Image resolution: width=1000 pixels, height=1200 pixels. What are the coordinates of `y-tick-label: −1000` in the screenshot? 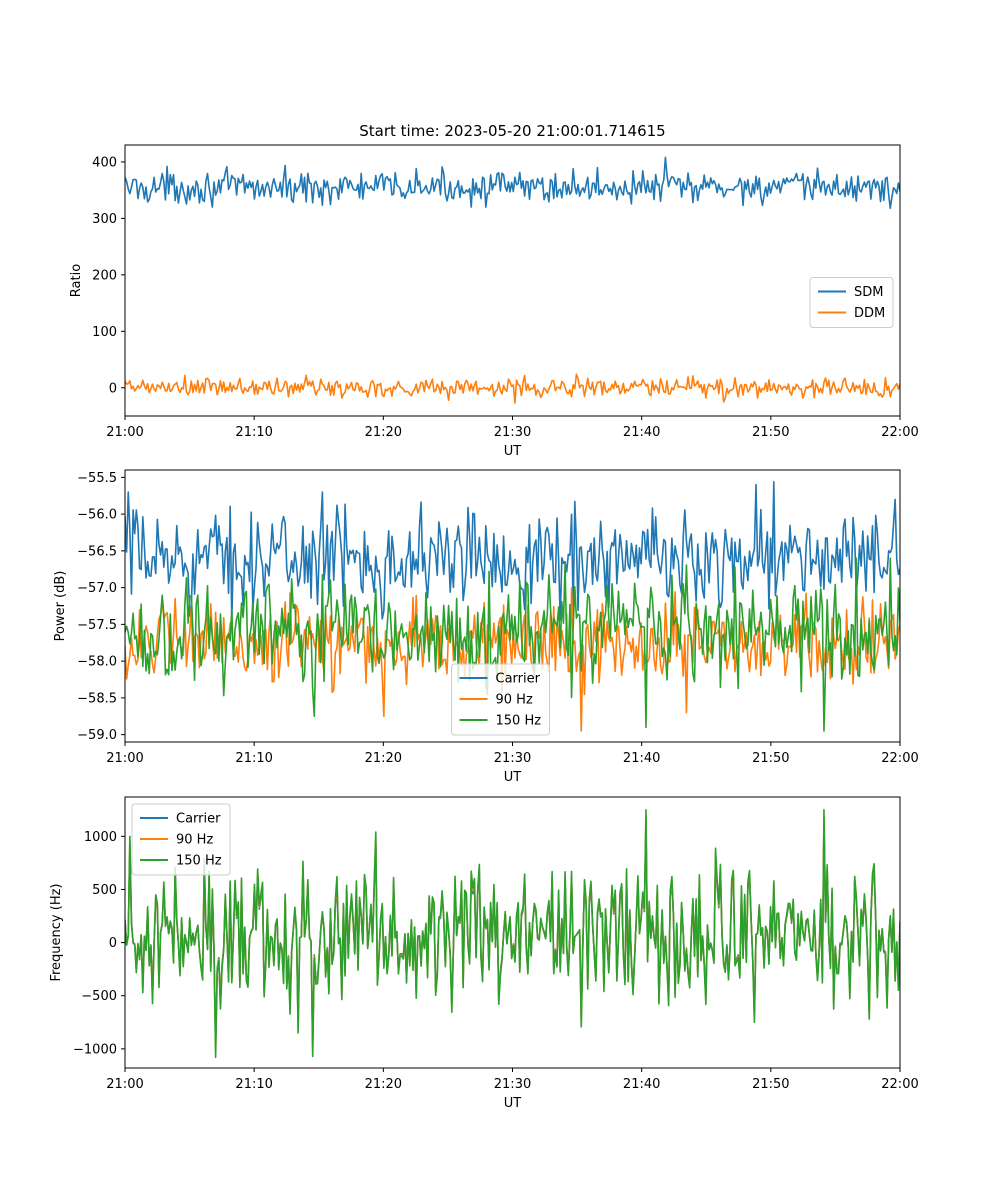 It's located at (95, 1049).